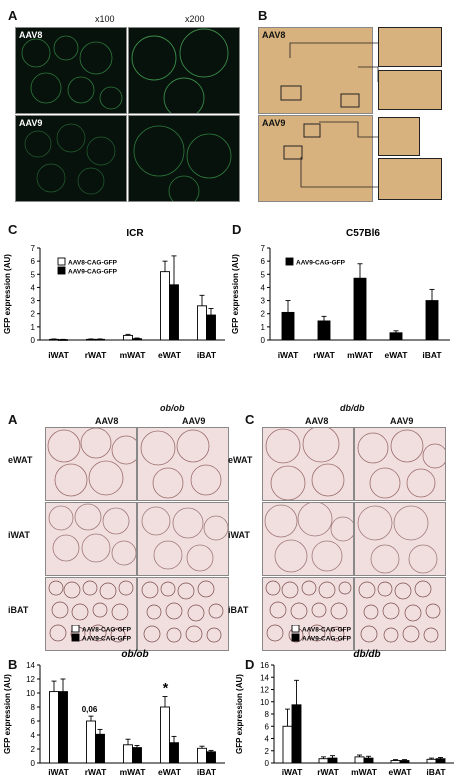 This screenshot has width=461, height=781. What do you see at coordinates (33, 707) in the screenshot?
I see `y-tick-label: 8` at bounding box center [33, 707].